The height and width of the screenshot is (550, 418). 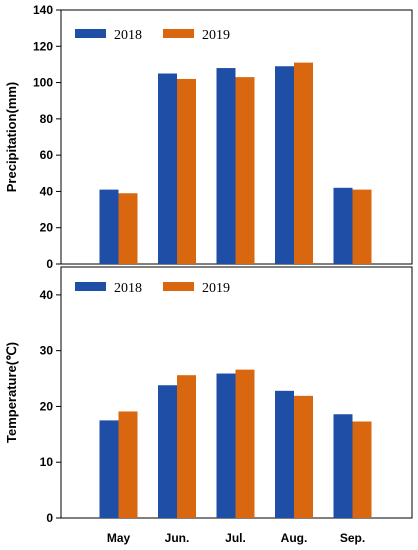 What do you see at coordinates (11, 137) in the screenshot?
I see `y-axis-title: Precipitation(mm)` at bounding box center [11, 137].